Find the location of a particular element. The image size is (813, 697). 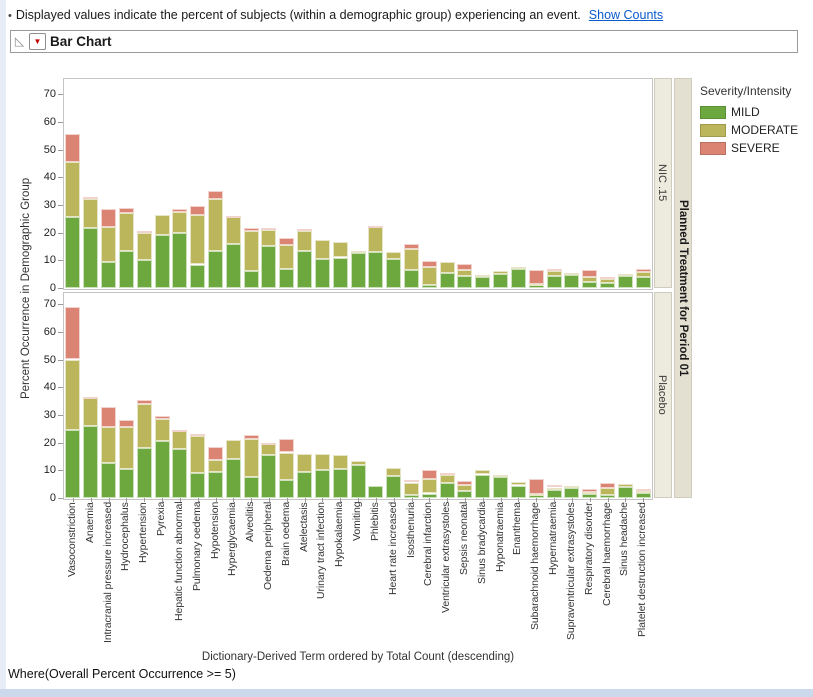

legend-item-severe: SEVERE is located at coordinates (749, 148).